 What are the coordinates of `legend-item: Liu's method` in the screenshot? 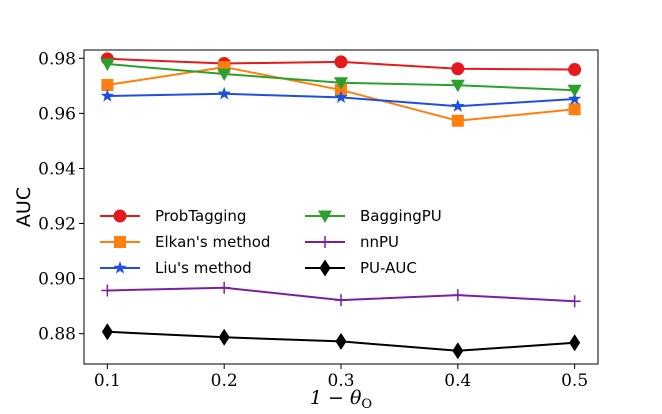 It's located at (176, 268).